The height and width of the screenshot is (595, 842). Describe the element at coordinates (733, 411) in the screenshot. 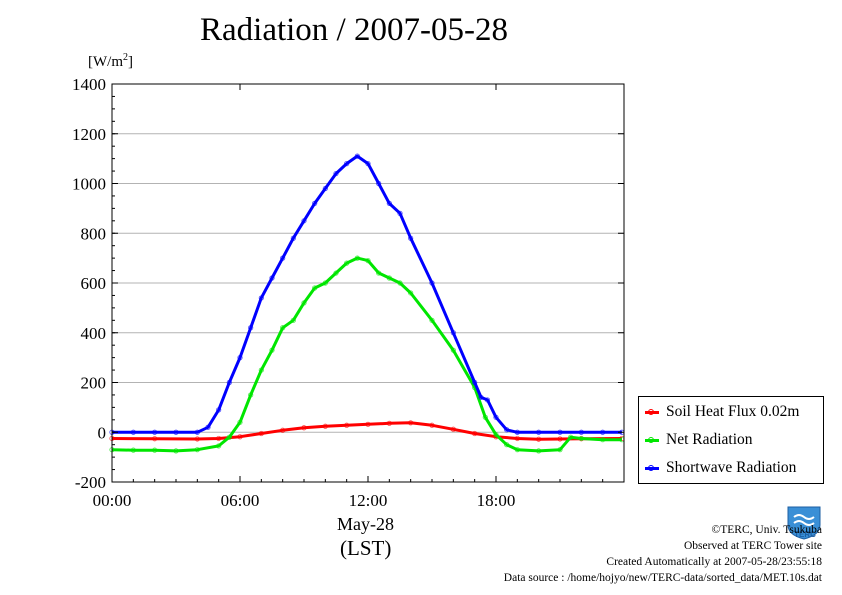

I see `legend-label: Soil Heat Flux 0.02m` at that location.